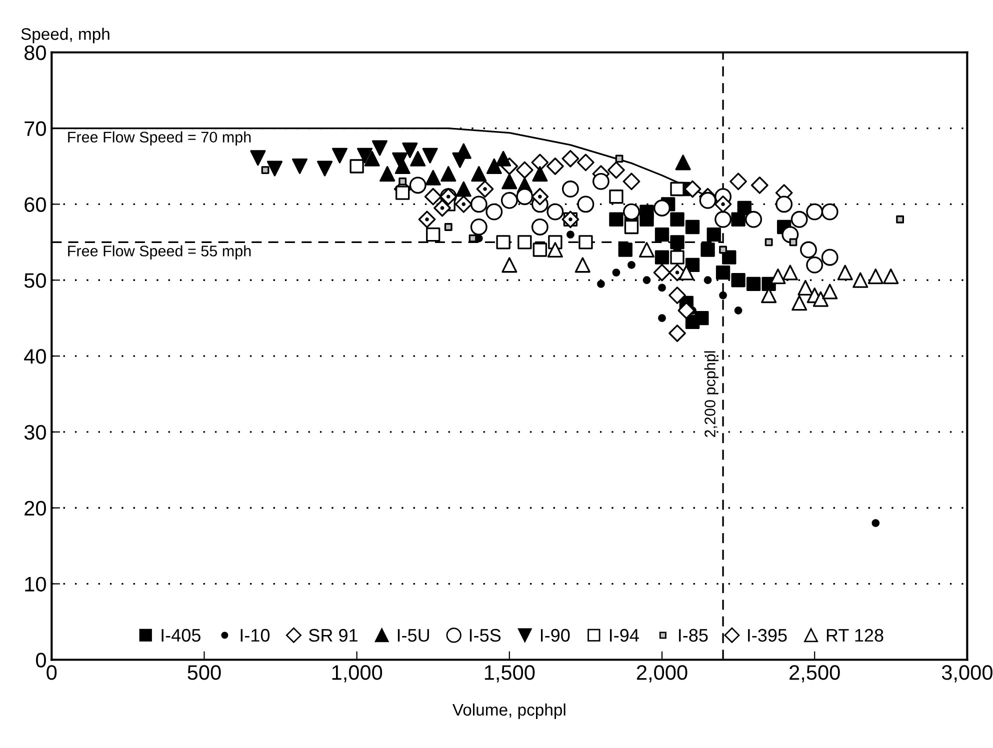  Describe the element at coordinates (509, 711) in the screenshot. I see `x-axis-title: Volume, pcphpl` at that location.